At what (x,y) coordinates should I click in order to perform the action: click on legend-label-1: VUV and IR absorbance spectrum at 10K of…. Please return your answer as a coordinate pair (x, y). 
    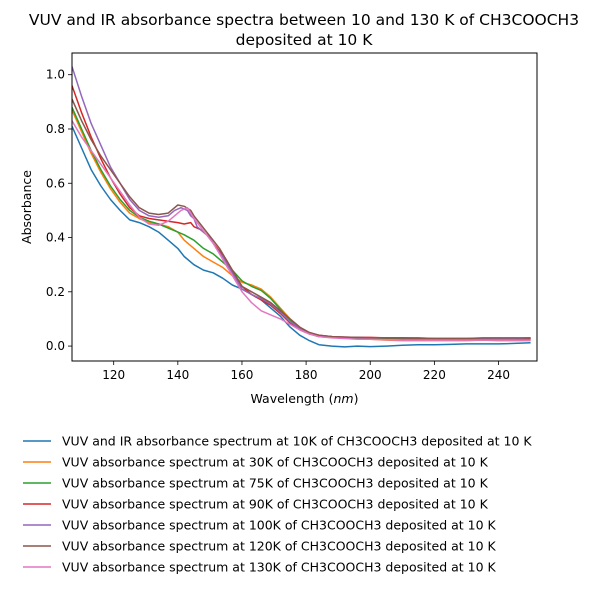
    Looking at the image, I should click on (297, 441).